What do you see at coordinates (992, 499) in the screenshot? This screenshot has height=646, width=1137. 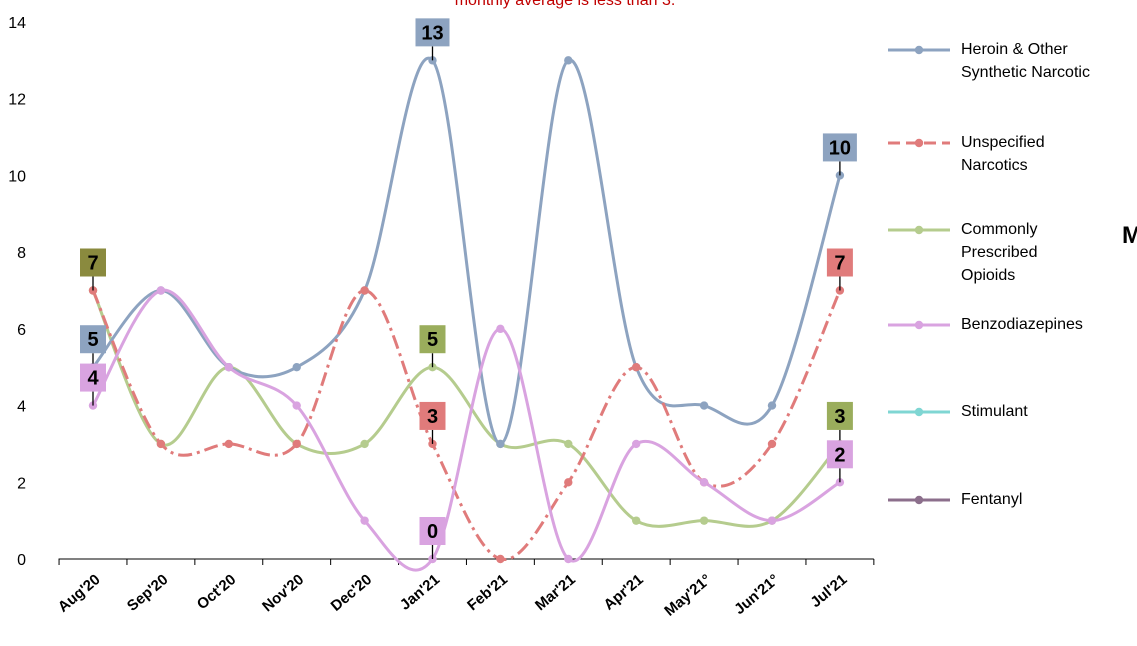 I see `legend-label-line: Fentanyl` at bounding box center [992, 499].